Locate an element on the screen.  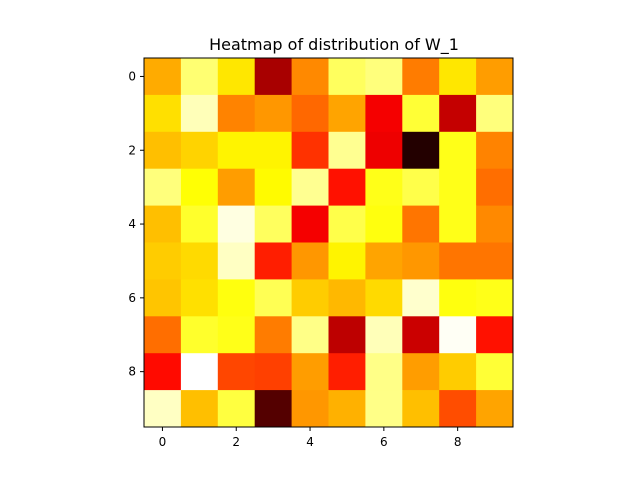
y-axis: 0 2 4 6 8 is located at coordinates (136, 224).